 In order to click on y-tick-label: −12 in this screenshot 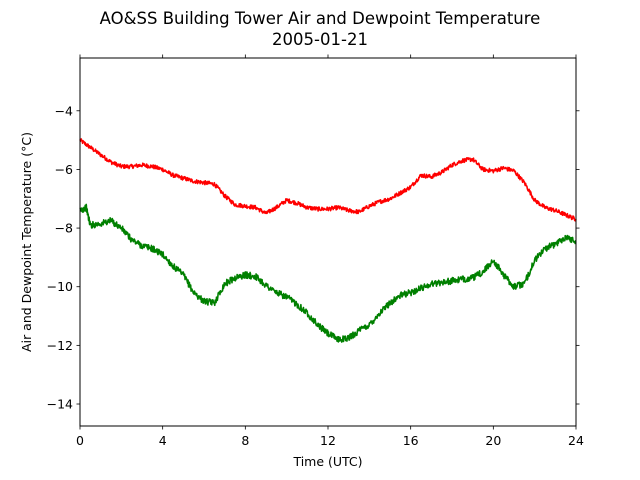, I will do `click(60, 345)`.